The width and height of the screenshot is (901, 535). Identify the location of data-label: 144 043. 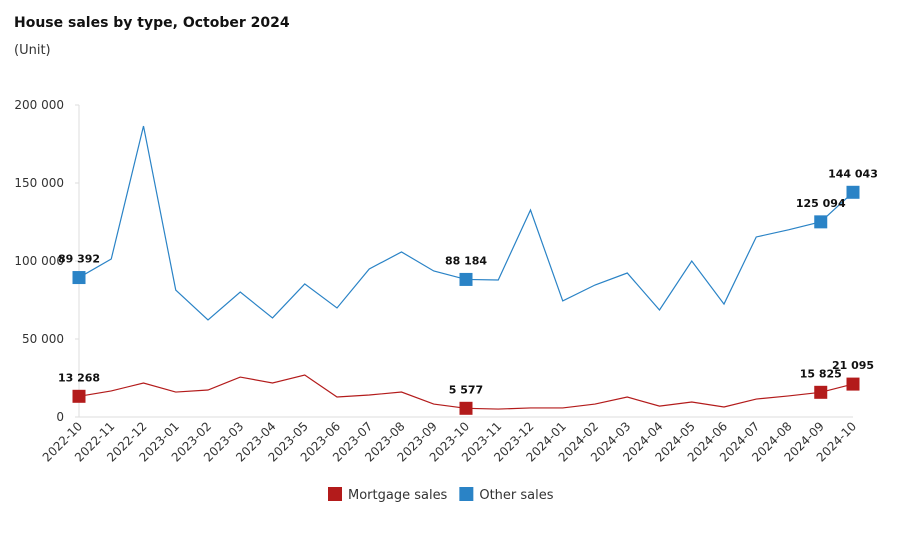
(853, 173).